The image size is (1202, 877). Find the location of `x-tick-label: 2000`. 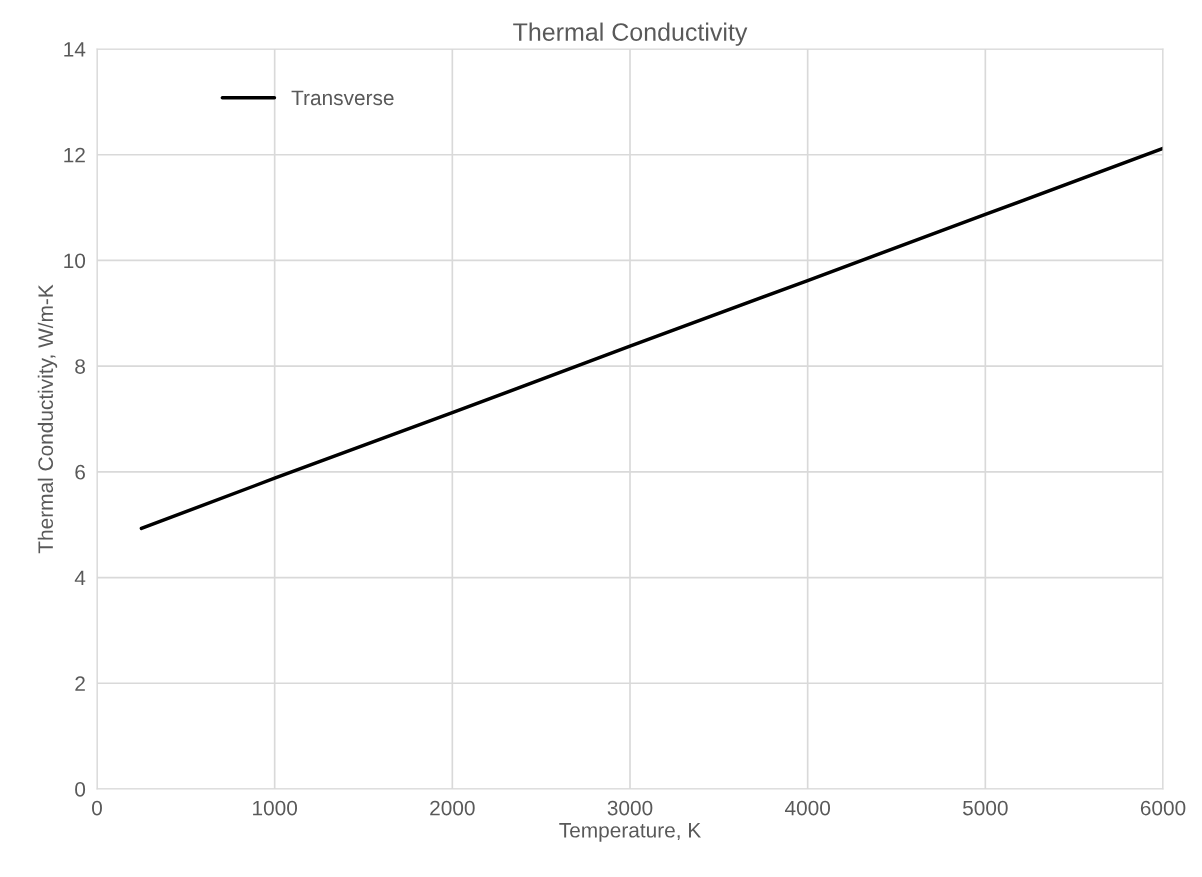

x-tick-label: 2000 is located at coordinates (452, 808).